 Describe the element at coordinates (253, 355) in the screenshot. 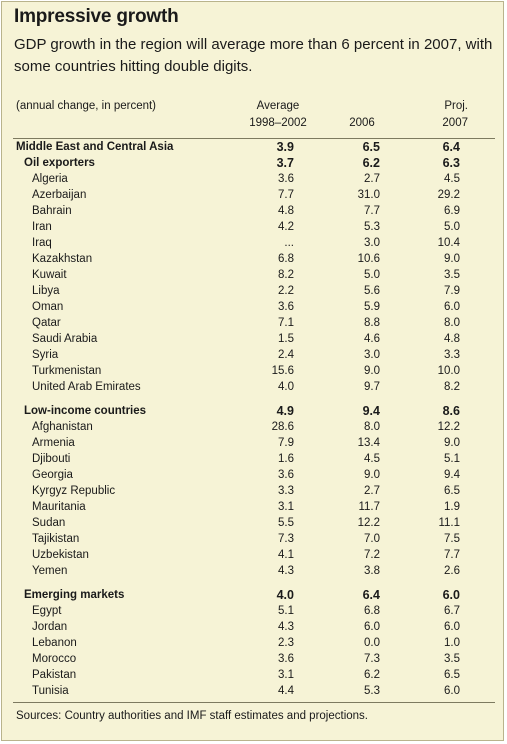

I see `table-row: Syria 2.4 3.0 3.3` at that location.